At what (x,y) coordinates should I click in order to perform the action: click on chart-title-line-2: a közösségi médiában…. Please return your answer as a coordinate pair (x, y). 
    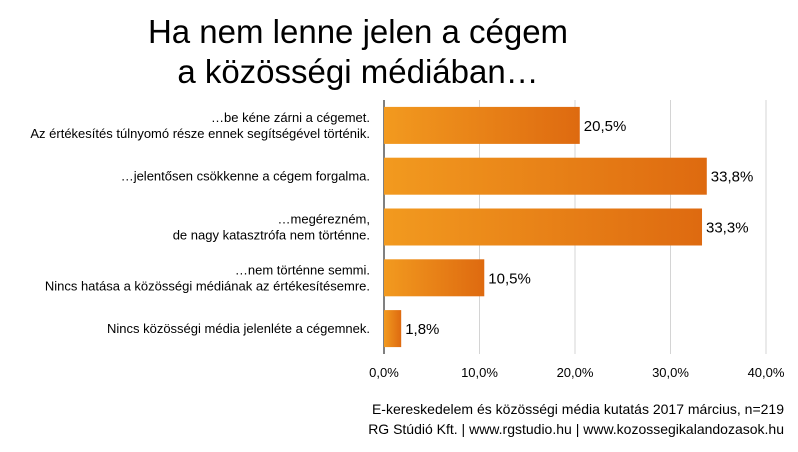
    Looking at the image, I should click on (358, 71).